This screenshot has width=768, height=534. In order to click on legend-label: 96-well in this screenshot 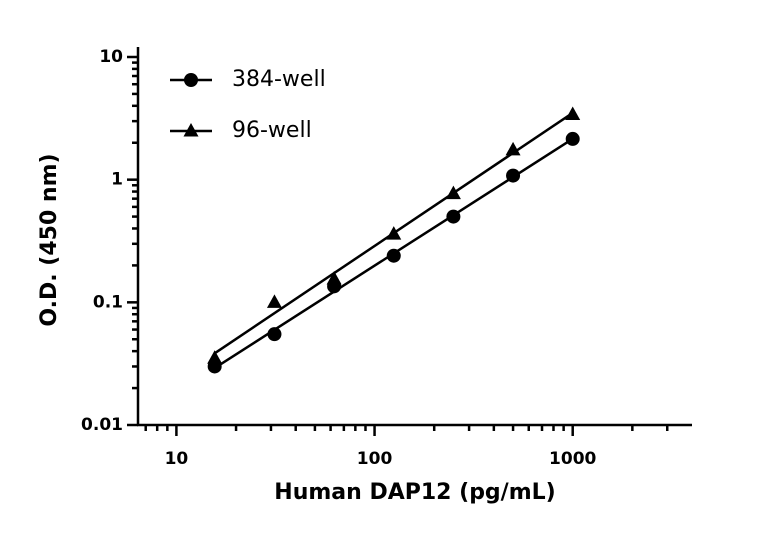, I will do `click(272, 130)`.